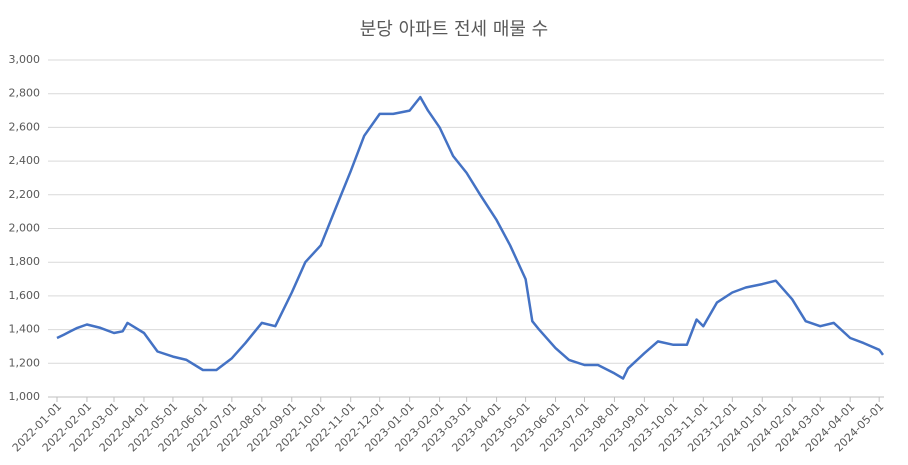 This screenshot has height=465, width=908. Describe the element at coordinates (25, 362) in the screenshot. I see `y-tick-label: 1,200` at that location.